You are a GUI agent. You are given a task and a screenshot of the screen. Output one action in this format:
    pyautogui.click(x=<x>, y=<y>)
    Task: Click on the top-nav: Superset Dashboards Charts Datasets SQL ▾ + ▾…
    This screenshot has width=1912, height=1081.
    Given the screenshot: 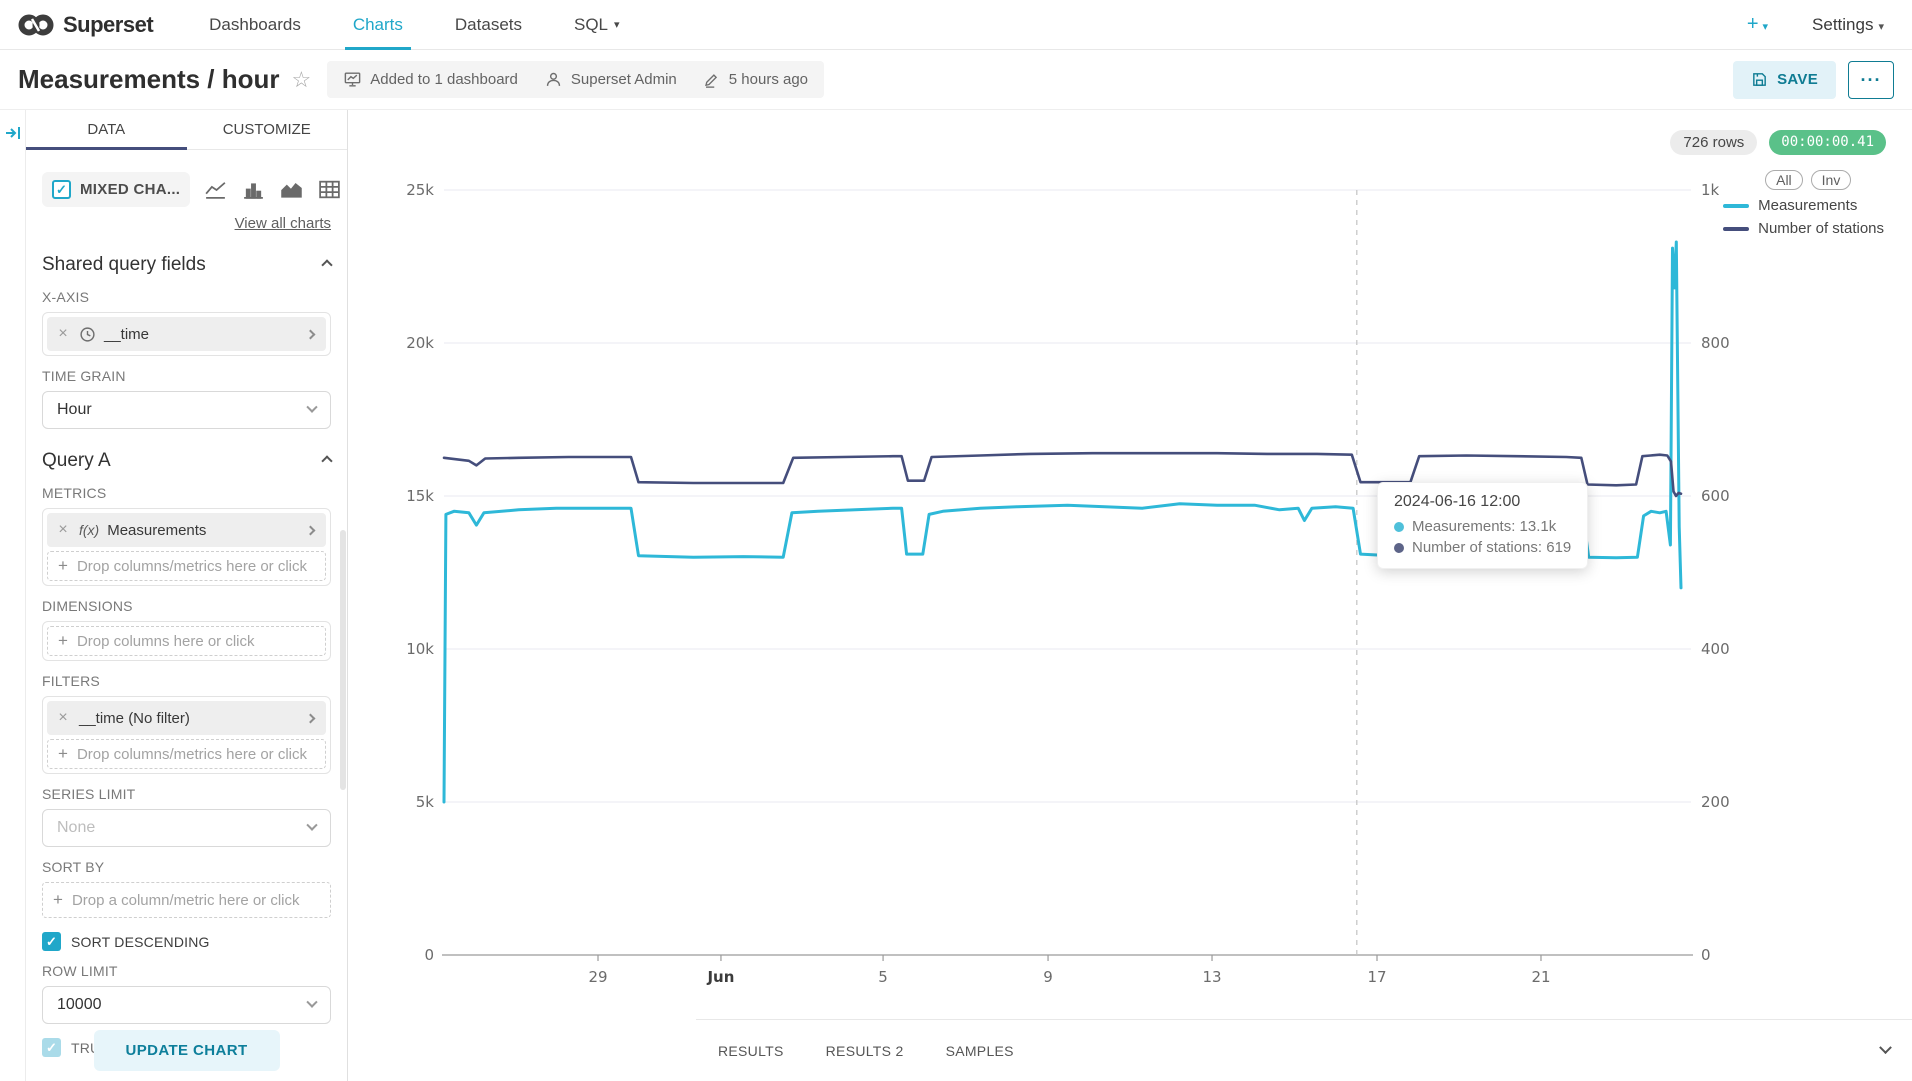 What is the action you would take?
    pyautogui.click(x=956, y=25)
    